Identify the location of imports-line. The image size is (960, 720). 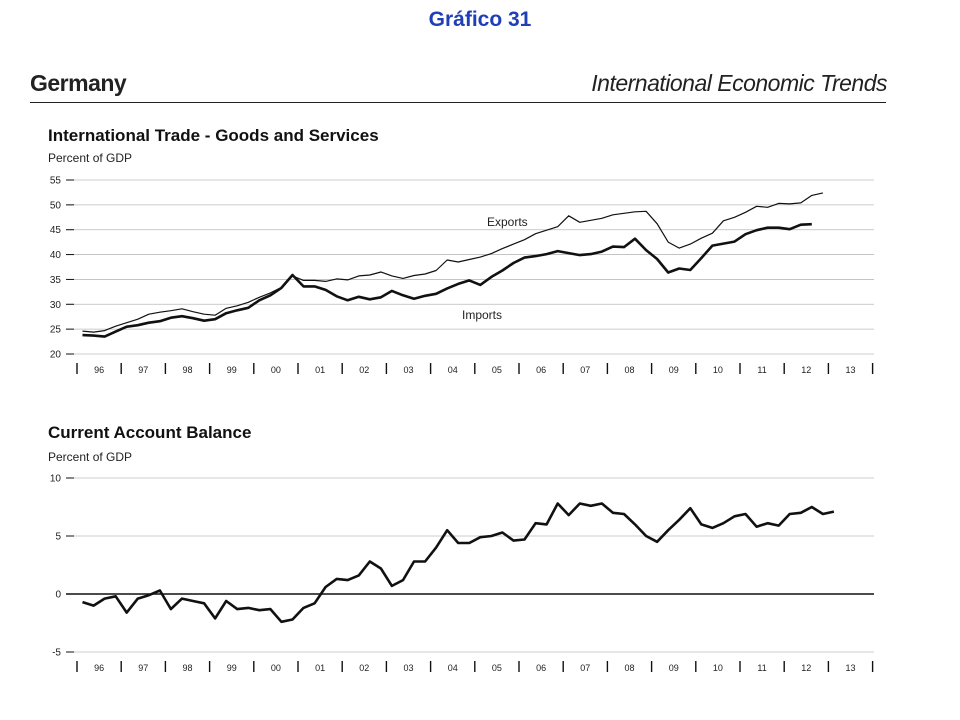
(447, 280).